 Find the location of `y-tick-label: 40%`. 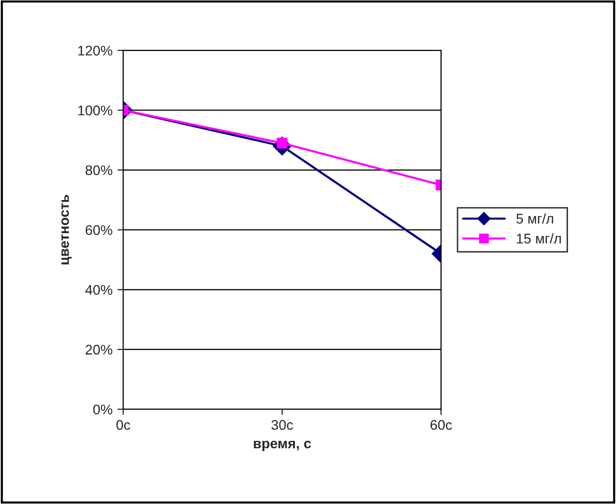

y-tick-label: 40% is located at coordinates (98, 289).